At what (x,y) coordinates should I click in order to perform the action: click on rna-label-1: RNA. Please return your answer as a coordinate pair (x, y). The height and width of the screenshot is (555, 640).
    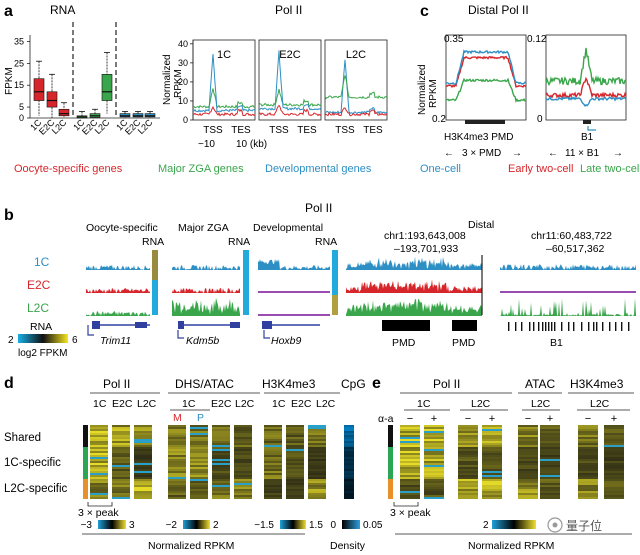
    Looking at the image, I should click on (153, 242).